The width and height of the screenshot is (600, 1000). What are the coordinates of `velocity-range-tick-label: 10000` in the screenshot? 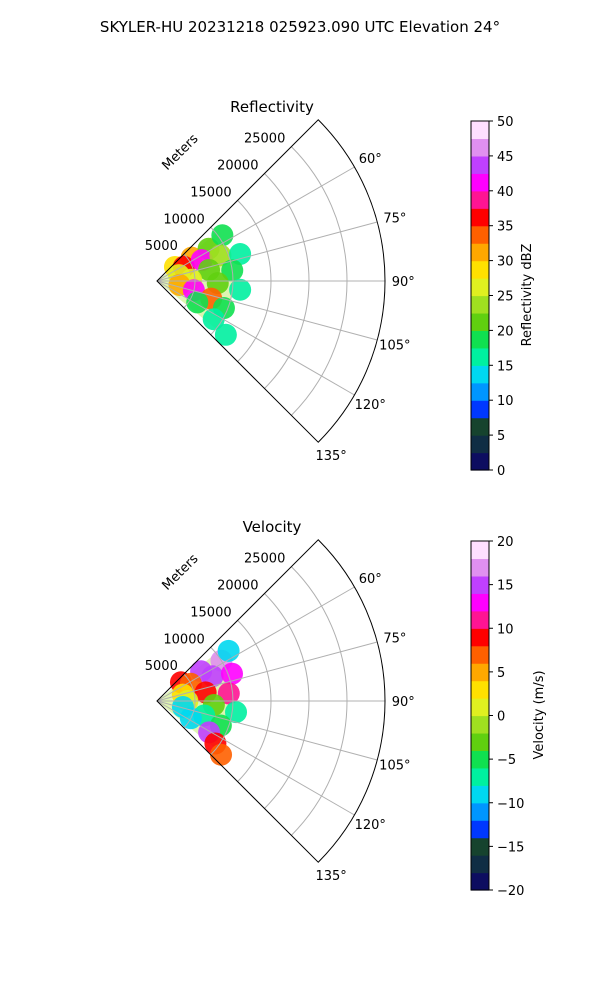 It's located at (183, 639).